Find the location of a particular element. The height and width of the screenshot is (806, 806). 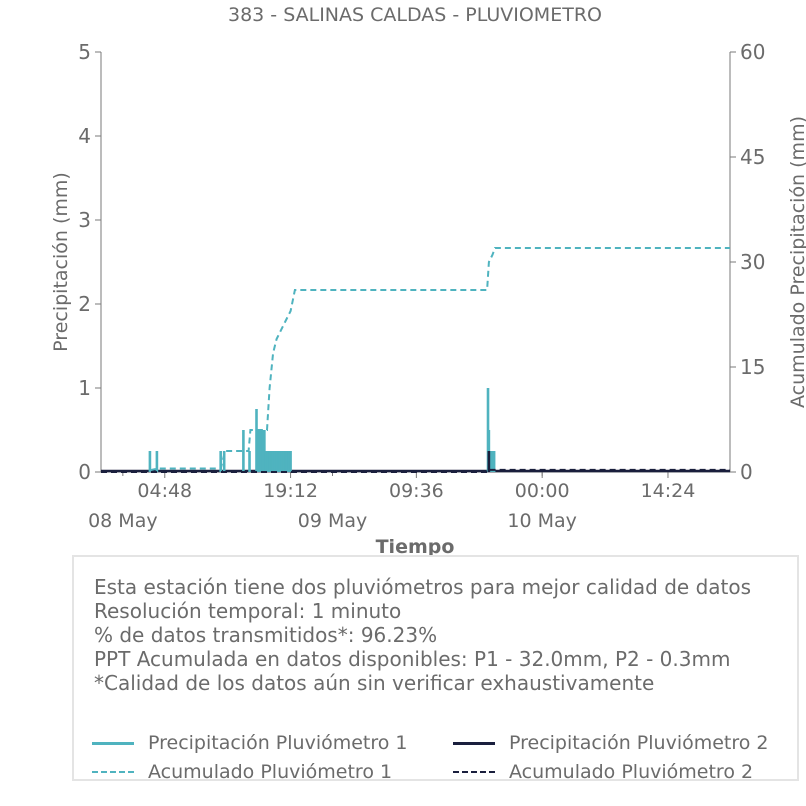

legend-swatch-dashed-teal is located at coordinates (113, 772).